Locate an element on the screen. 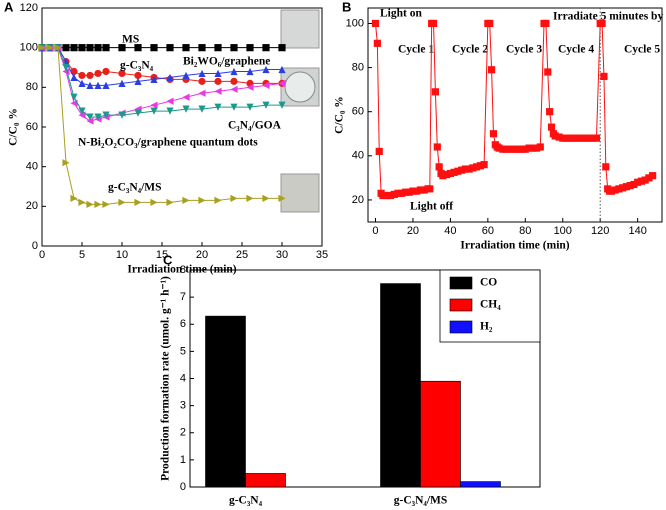  annotation: Cycle 4 is located at coordinates (576, 50).